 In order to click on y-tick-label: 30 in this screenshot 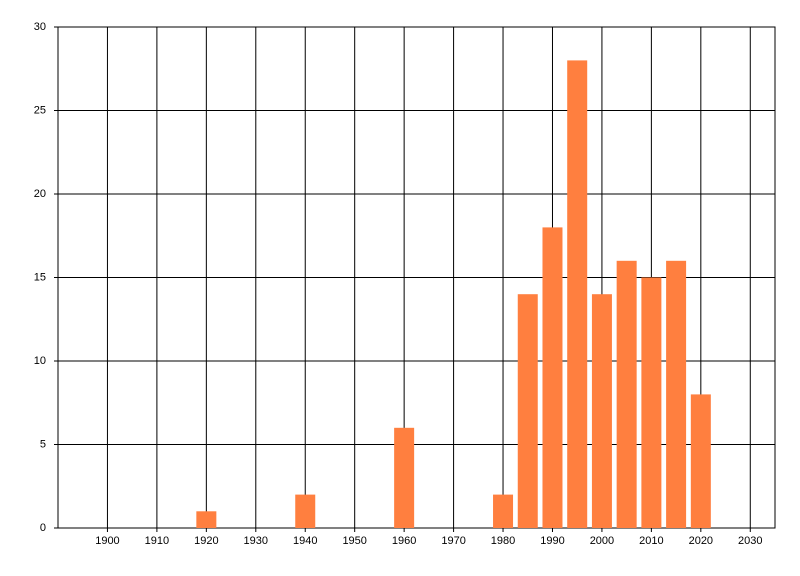, I will do `click(40, 27)`.